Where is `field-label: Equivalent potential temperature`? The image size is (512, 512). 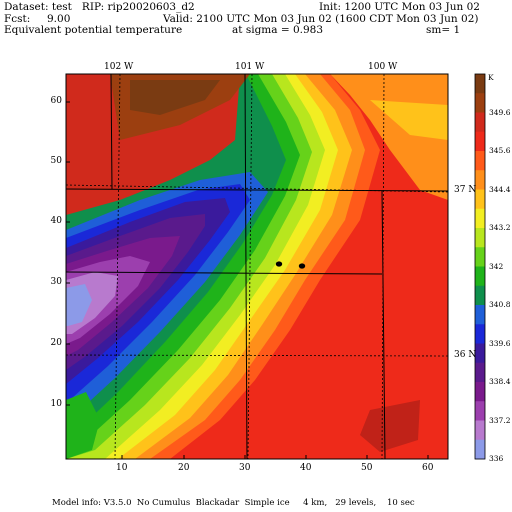
field-label: Equivalent potential temperature is located at coordinates (93, 30).